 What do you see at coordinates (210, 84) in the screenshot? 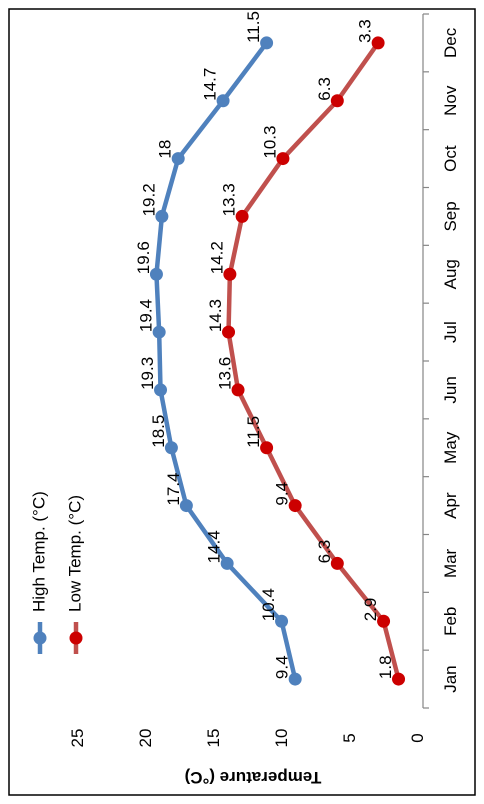
I see `high-temp-data-label: 14.7` at bounding box center [210, 84].